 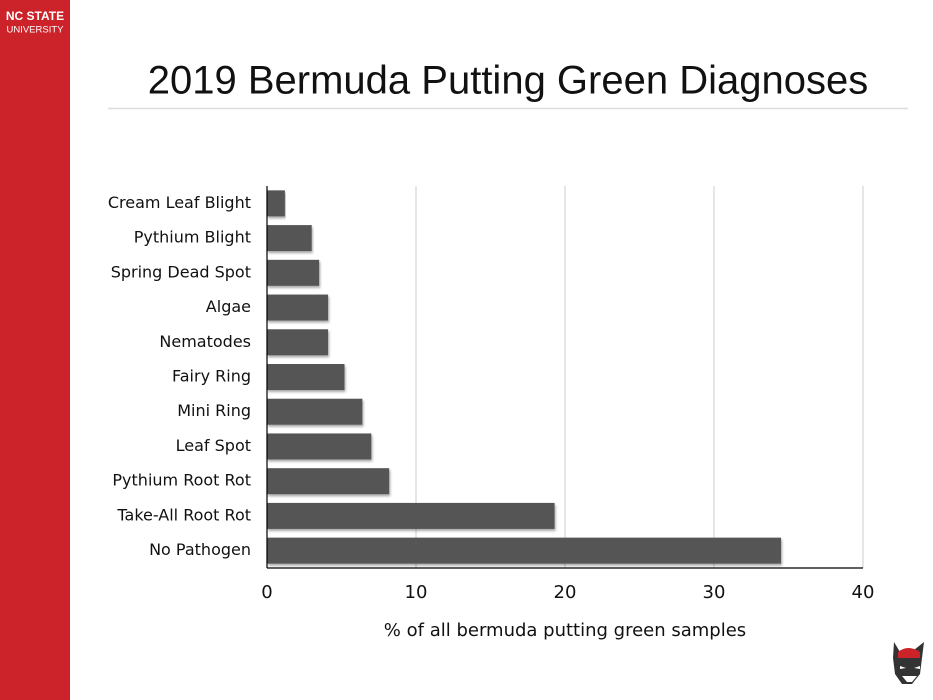 What do you see at coordinates (565, 630) in the screenshot?
I see `x-axis-label: % of all bermuda putting green samples` at bounding box center [565, 630].